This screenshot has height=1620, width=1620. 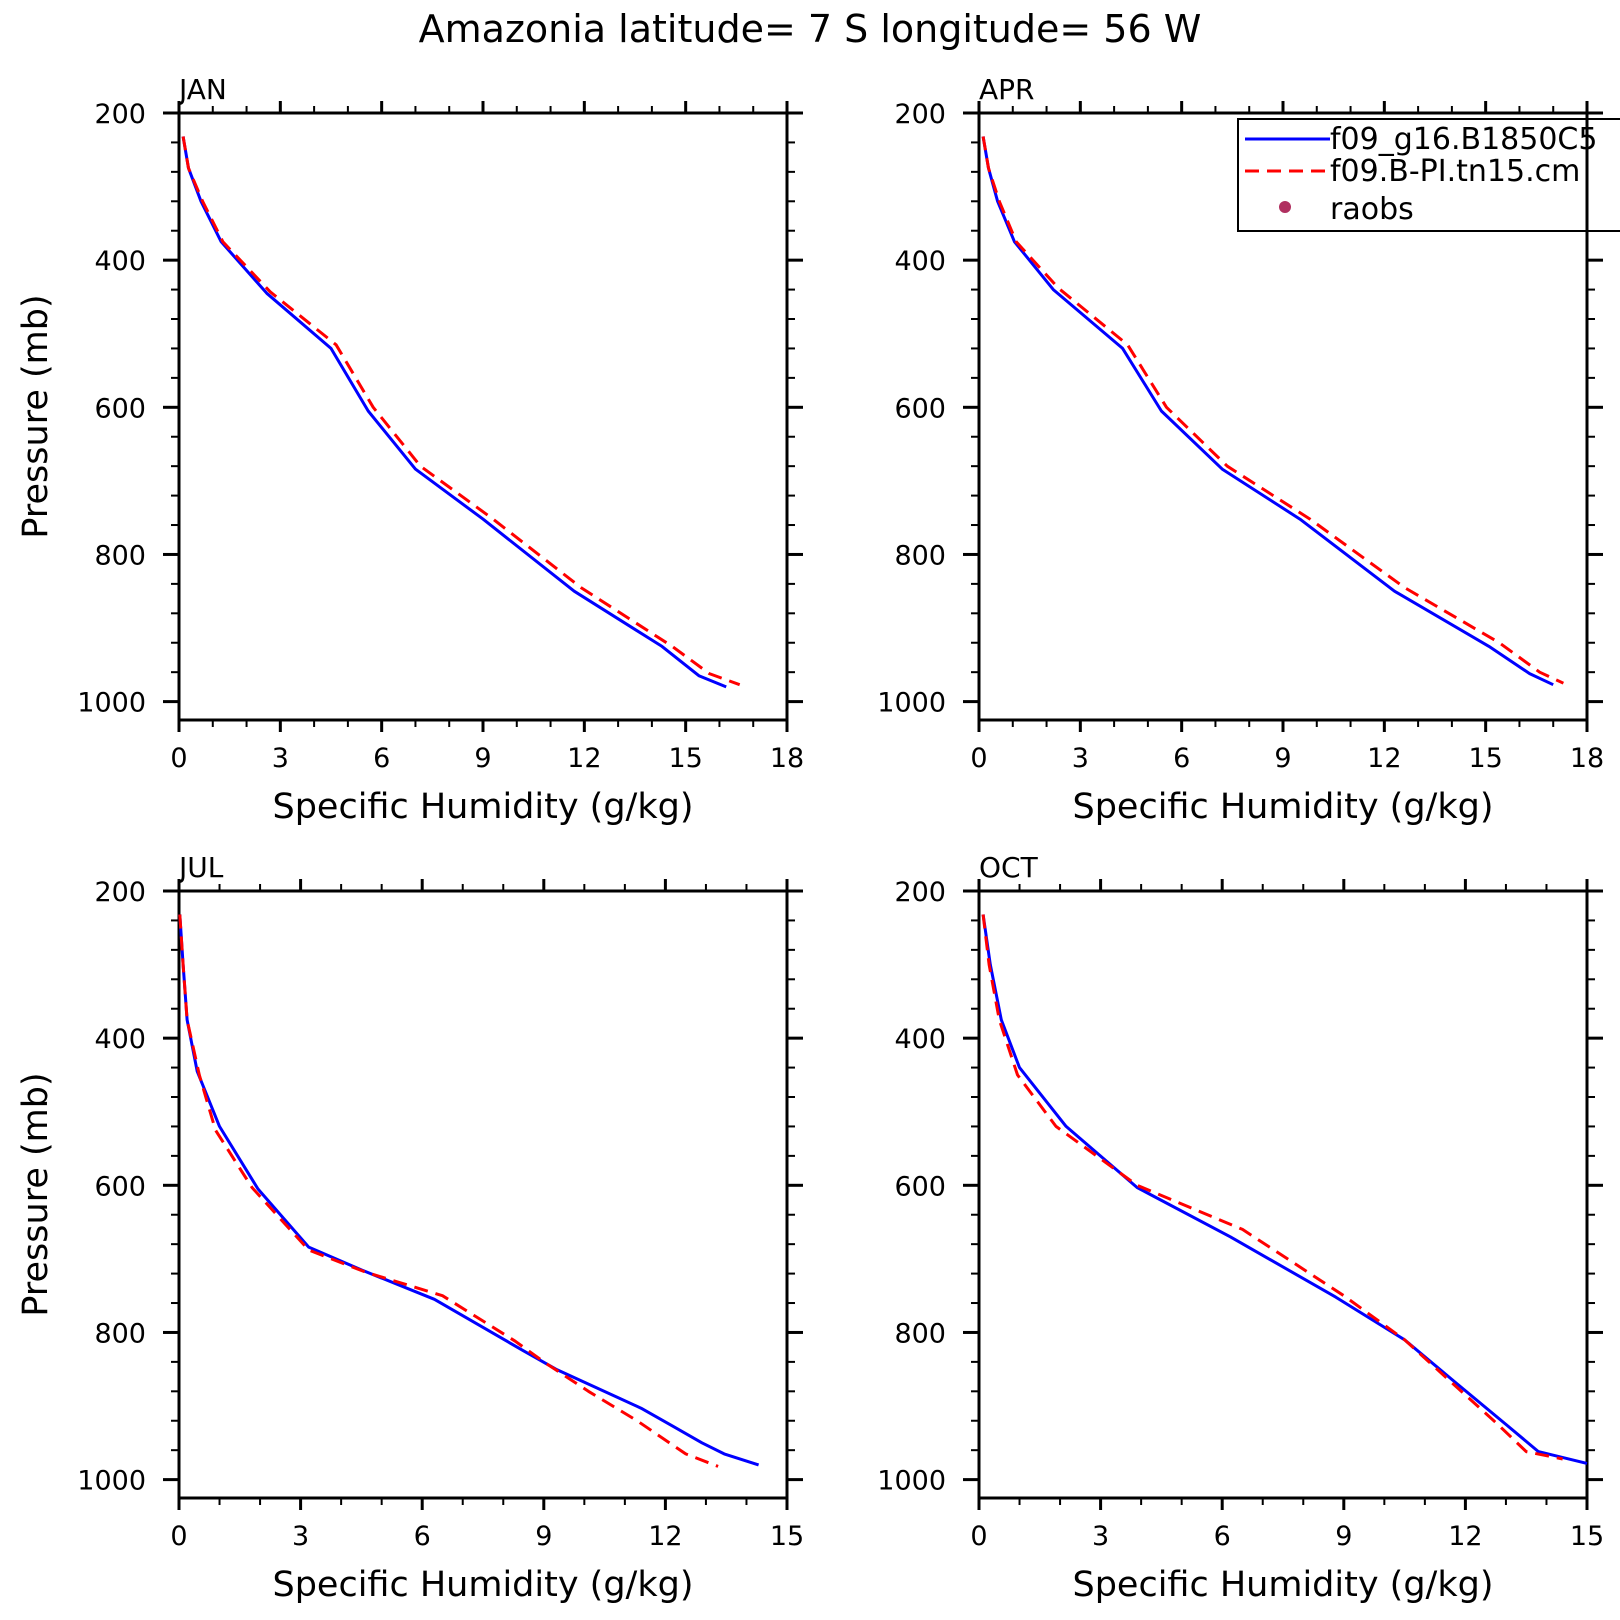 What do you see at coordinates (1372, 209) in the screenshot?
I see `legend-label: raobs` at bounding box center [1372, 209].